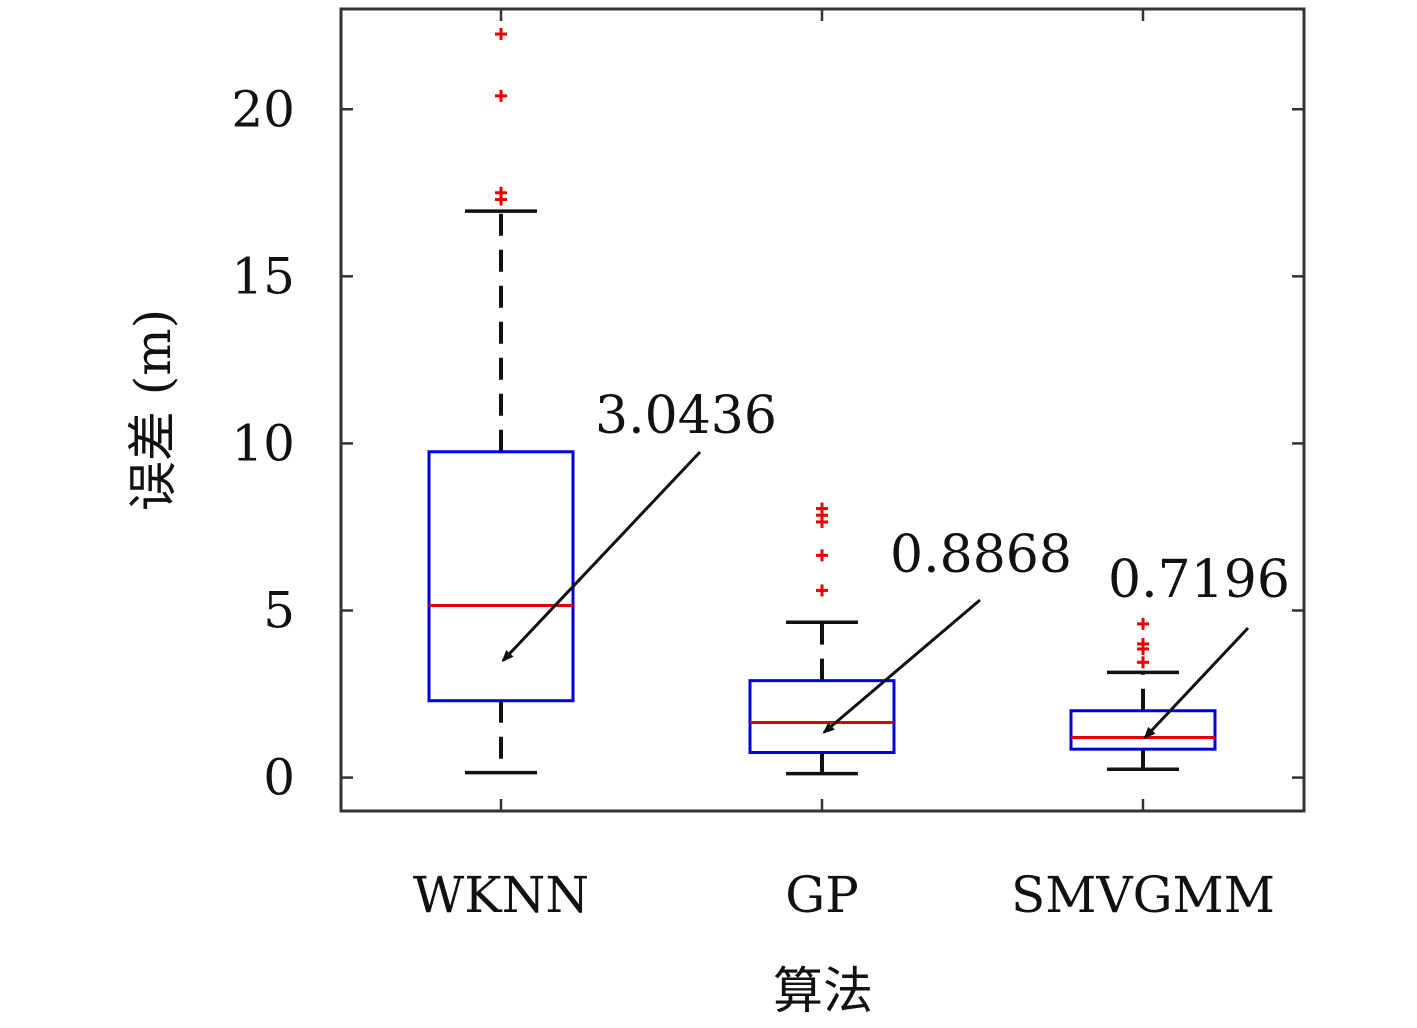 The width and height of the screenshot is (1417, 1028). Describe the element at coordinates (822, 895) in the screenshot. I see `x-tick-label: GP` at that location.